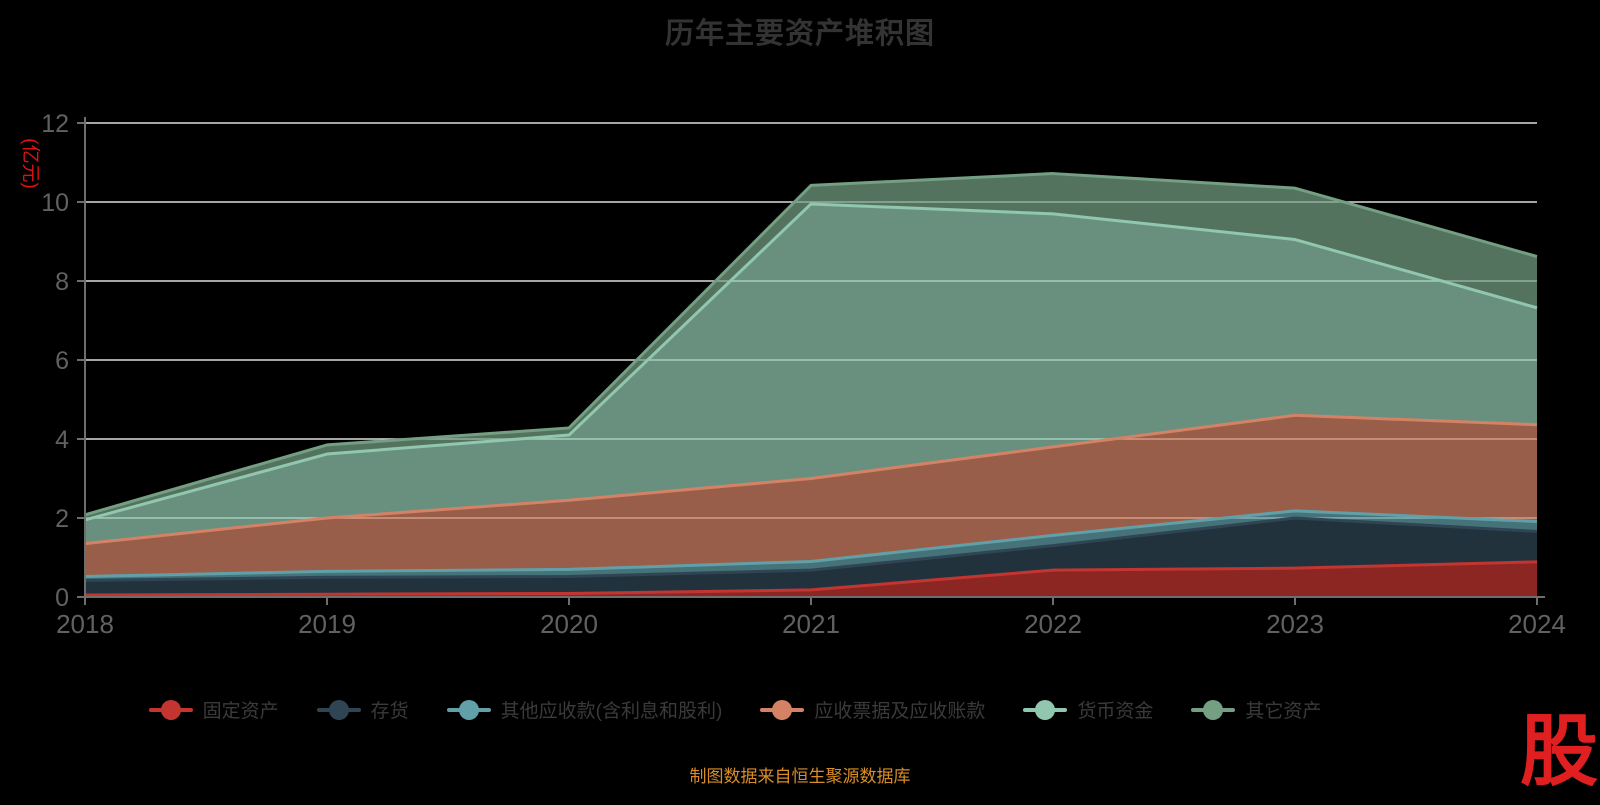 This screenshot has height=805, width=1600. Describe the element at coordinates (327, 624) in the screenshot. I see `x-tick-label: 2019` at that location.